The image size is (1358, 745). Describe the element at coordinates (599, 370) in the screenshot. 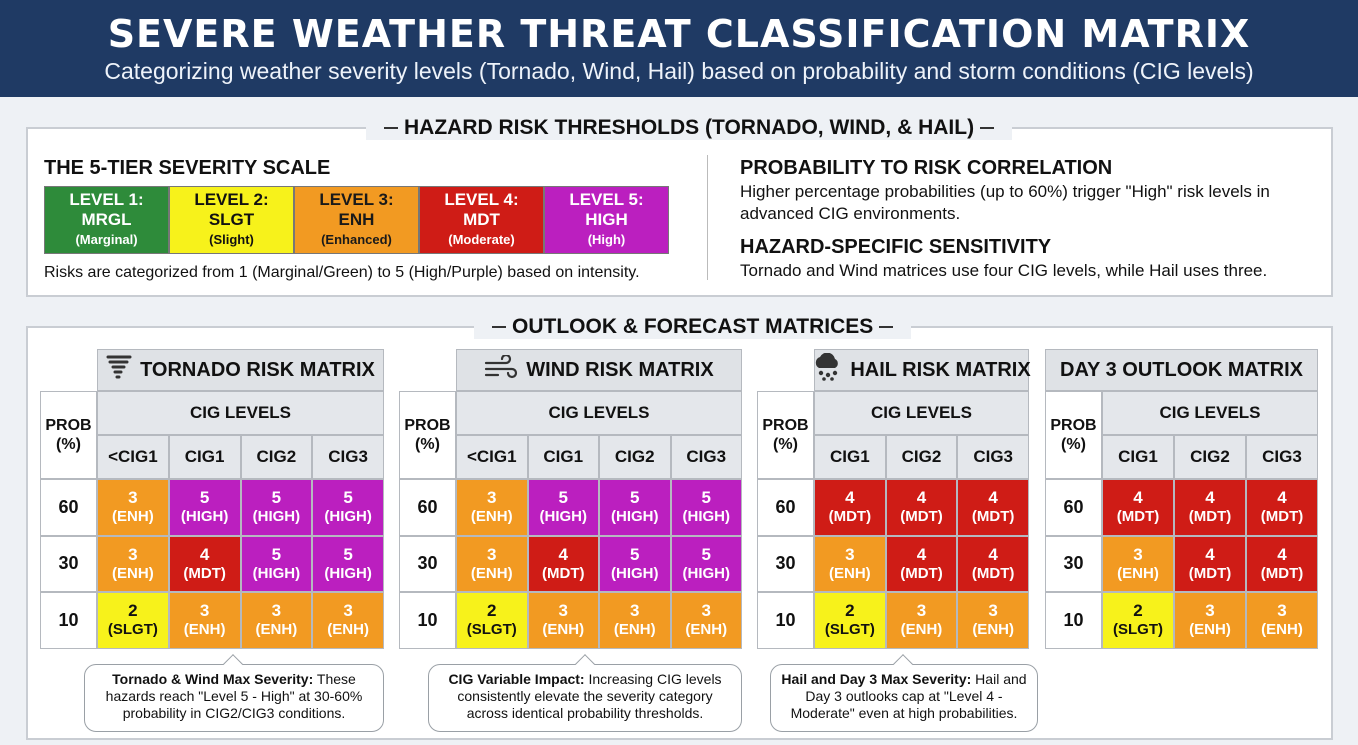

I see `matrix-title: WIND RISK MATRIX` at that location.